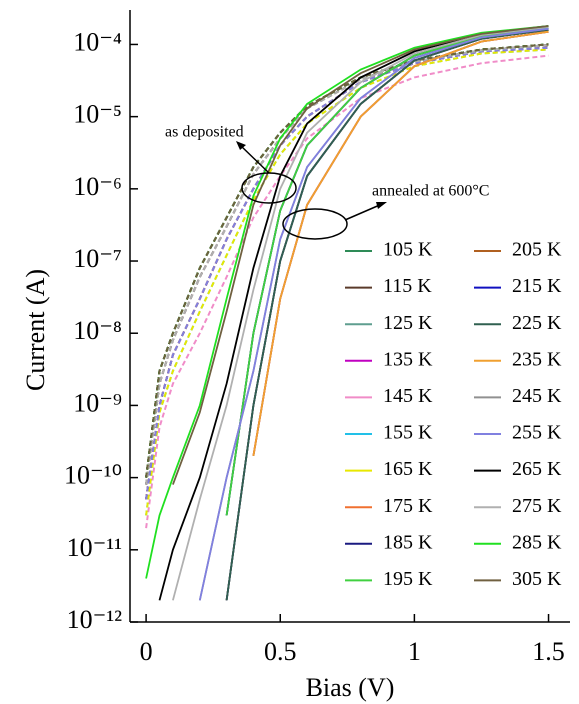 The height and width of the screenshot is (704, 579). Describe the element at coordinates (97, 114) in the screenshot. I see `y-tick-label: 10⁻⁵` at that location.